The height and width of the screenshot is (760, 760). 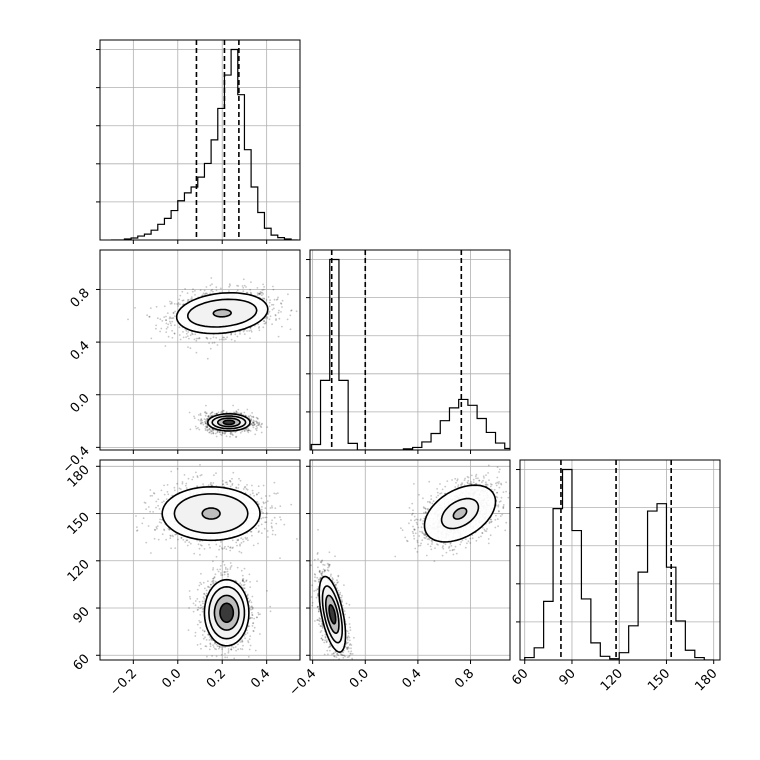 I want to click on y-tick-label: 60, so click(x=82, y=662).